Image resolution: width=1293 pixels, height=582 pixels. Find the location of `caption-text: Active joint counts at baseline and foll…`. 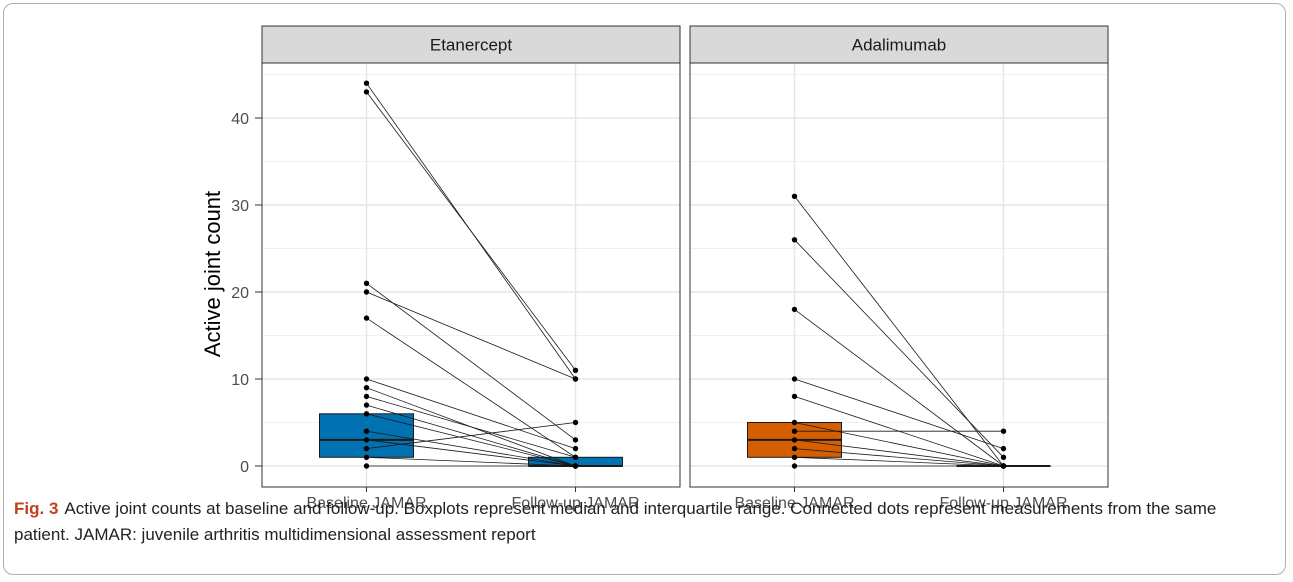

caption-text: Active joint counts at baseline and foll… is located at coordinates (615, 521).